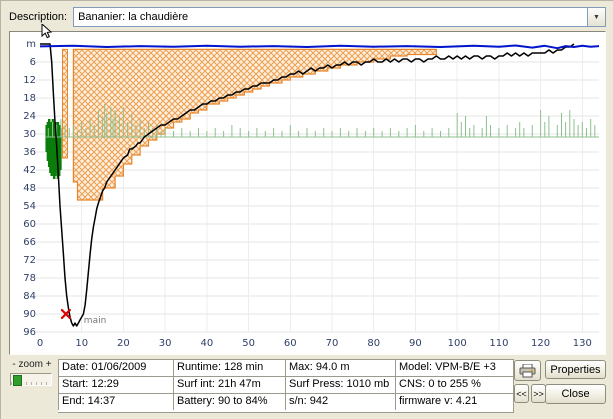 This screenshot has width=613, height=419. What do you see at coordinates (29, 260) in the screenshot?
I see `svg-text: 72` at bounding box center [29, 260].